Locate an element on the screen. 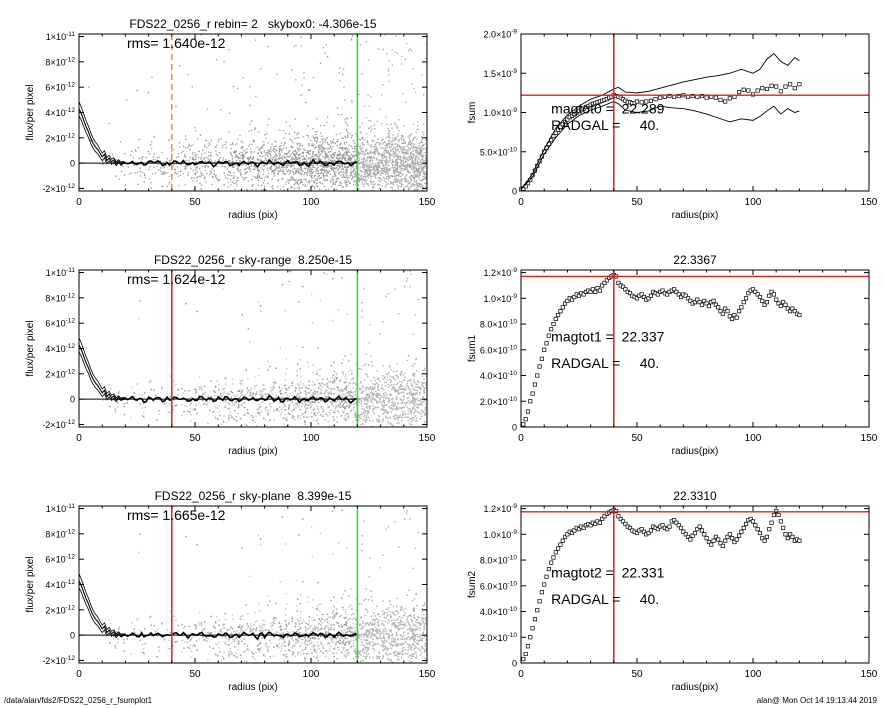 The height and width of the screenshot is (708, 885). fsum-point is located at coordinates (776, 86).